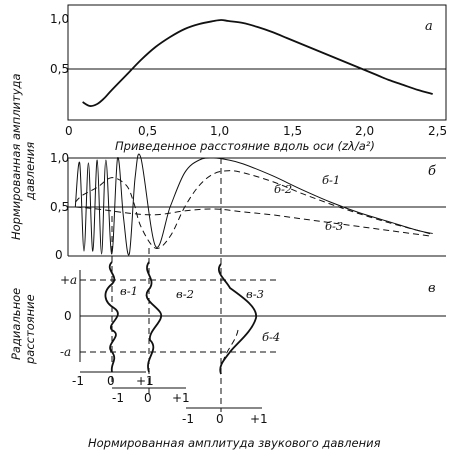  Describe the element at coordinates (118, 398) in the screenshot. I see `scale-2-minus: -1` at that location.